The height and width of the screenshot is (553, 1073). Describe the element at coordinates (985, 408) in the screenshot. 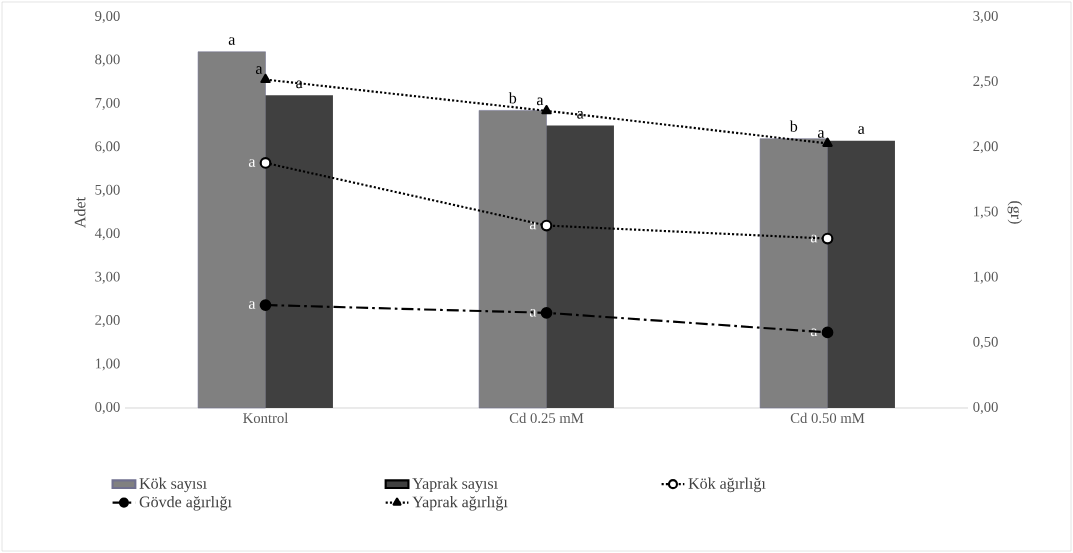

I see `y2-tick-label: 0,00` at that location.